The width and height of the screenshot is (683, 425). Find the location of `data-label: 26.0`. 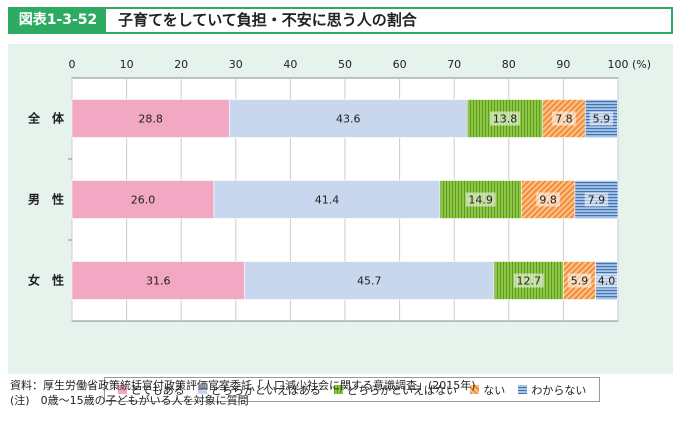

data-label: 26.0 is located at coordinates (143, 200).